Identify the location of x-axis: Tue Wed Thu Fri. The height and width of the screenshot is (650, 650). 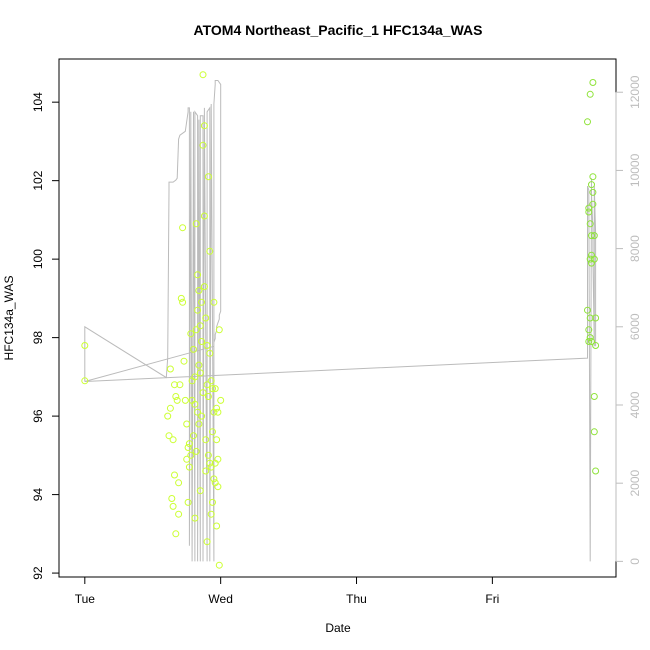
(287, 591).